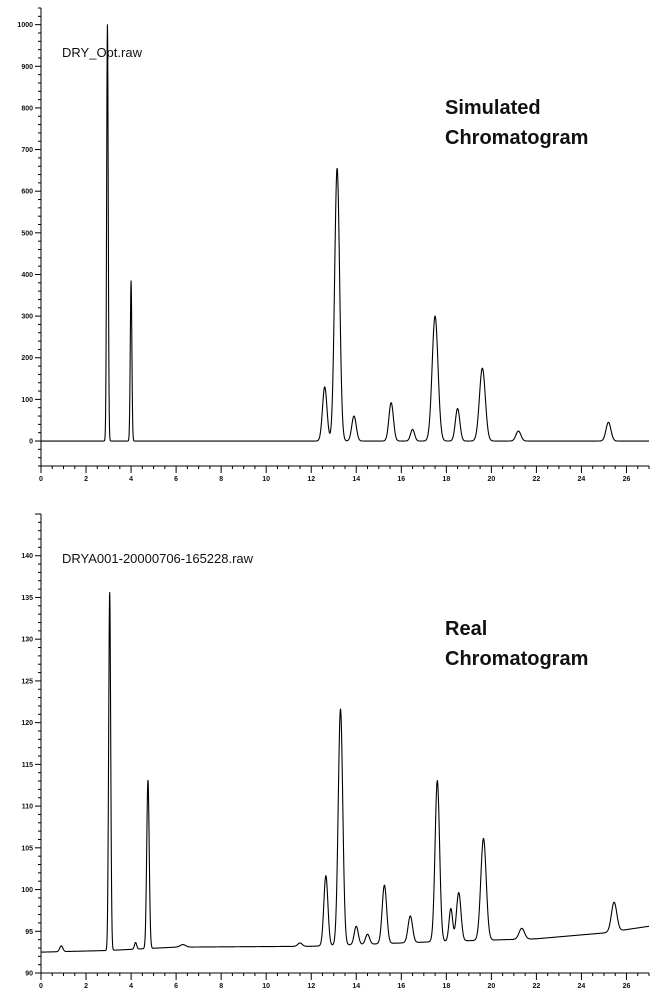 The image size is (651, 992). Describe the element at coordinates (446, 479) in the screenshot. I see `simulated-x-tick-label: 18` at that location.